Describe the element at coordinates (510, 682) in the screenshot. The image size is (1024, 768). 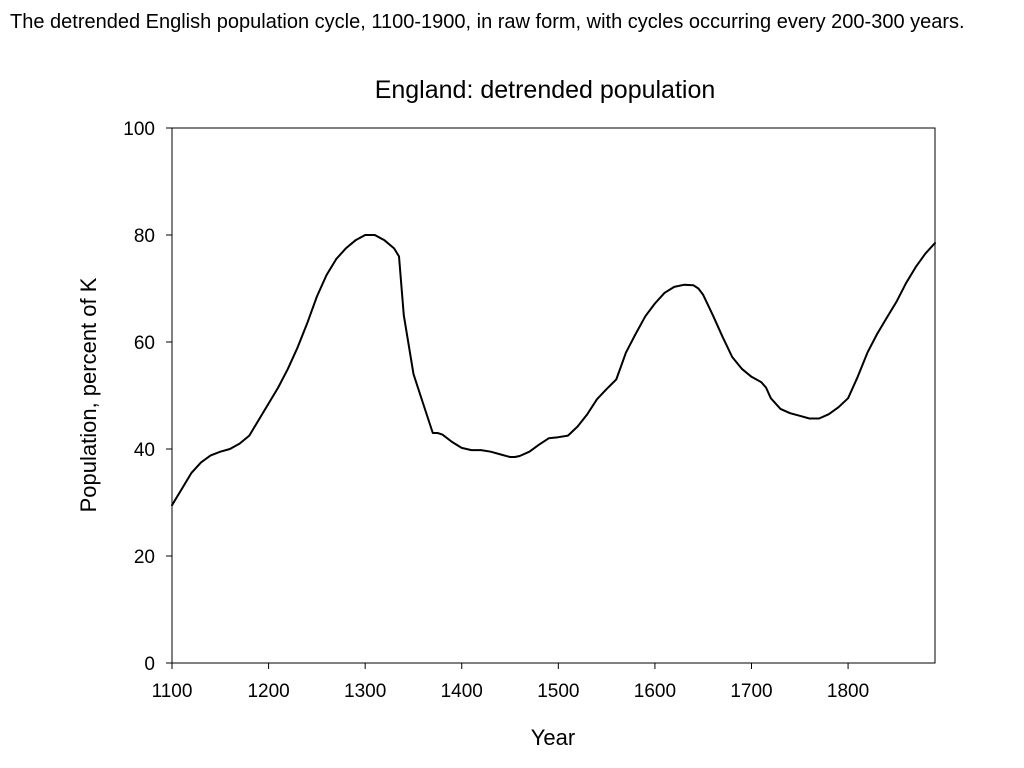
I see `x-axis-ticks: 1100 1200 1300 1400 1500 1600 1700 1800` at that location.